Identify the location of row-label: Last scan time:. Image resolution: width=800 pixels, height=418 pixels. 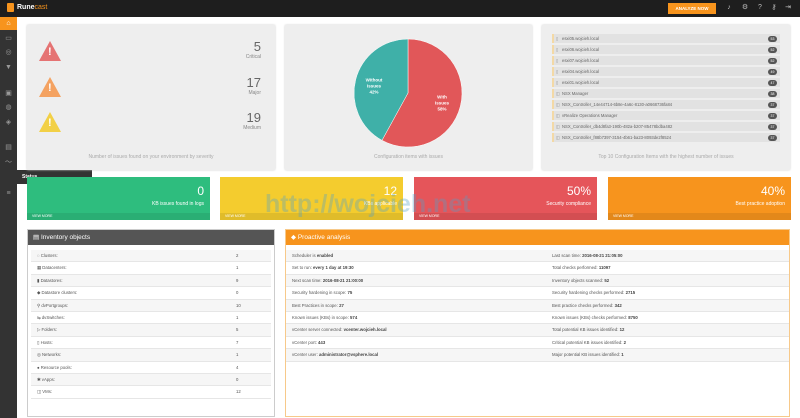
(566, 255).